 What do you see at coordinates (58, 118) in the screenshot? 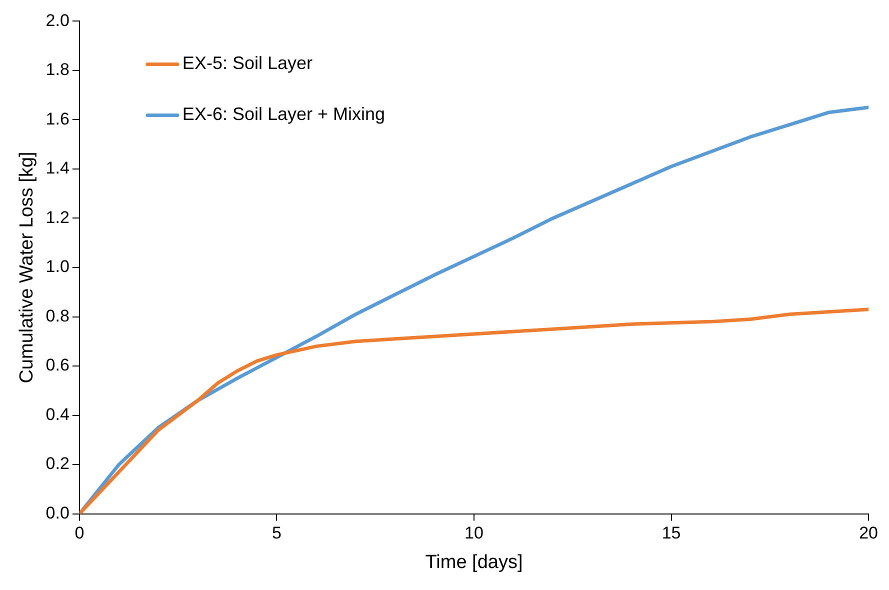
I see `y-tick-label: 1.6` at bounding box center [58, 118].